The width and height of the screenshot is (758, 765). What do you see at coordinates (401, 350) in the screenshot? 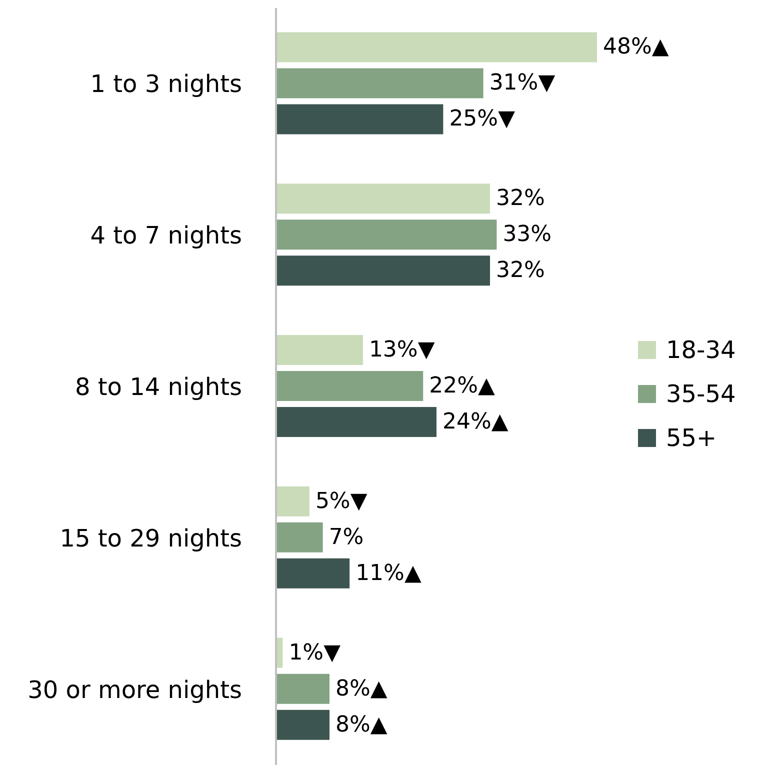
I see `data-label: 13%▼` at bounding box center [401, 350].